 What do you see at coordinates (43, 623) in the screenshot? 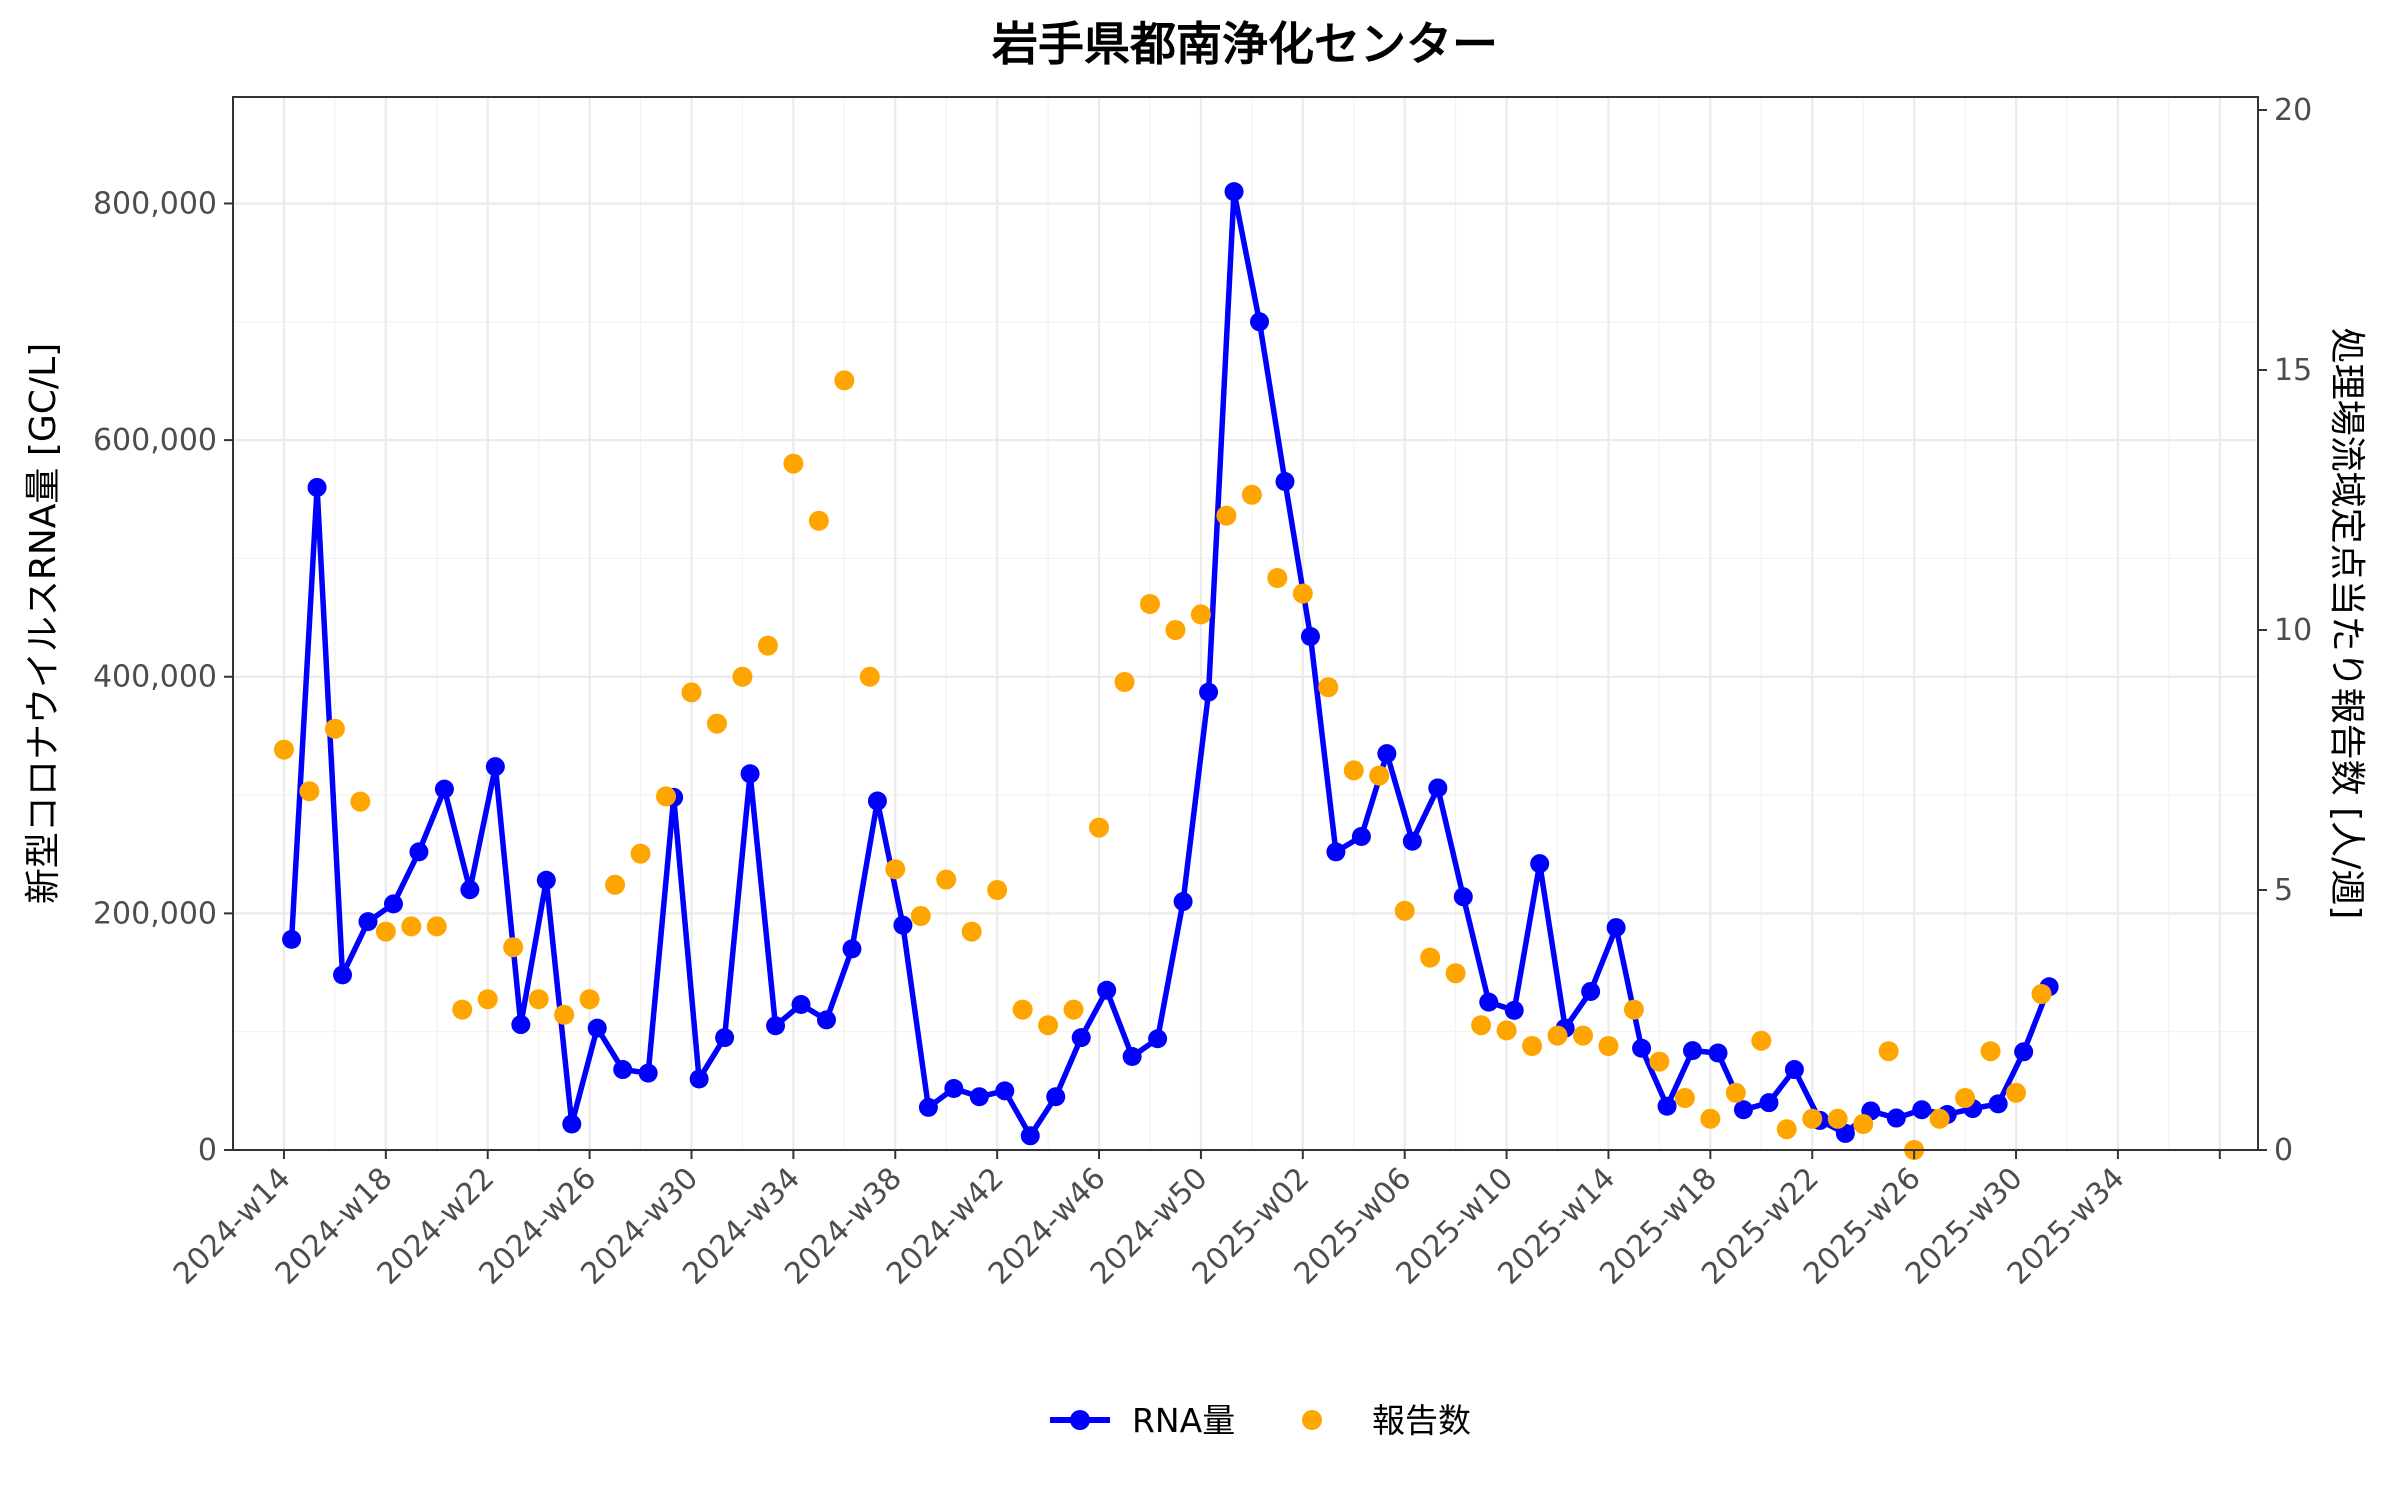
I see `y-axis-title: 新型コロナウイルスRNA量 [GC/L]` at bounding box center [43, 623].